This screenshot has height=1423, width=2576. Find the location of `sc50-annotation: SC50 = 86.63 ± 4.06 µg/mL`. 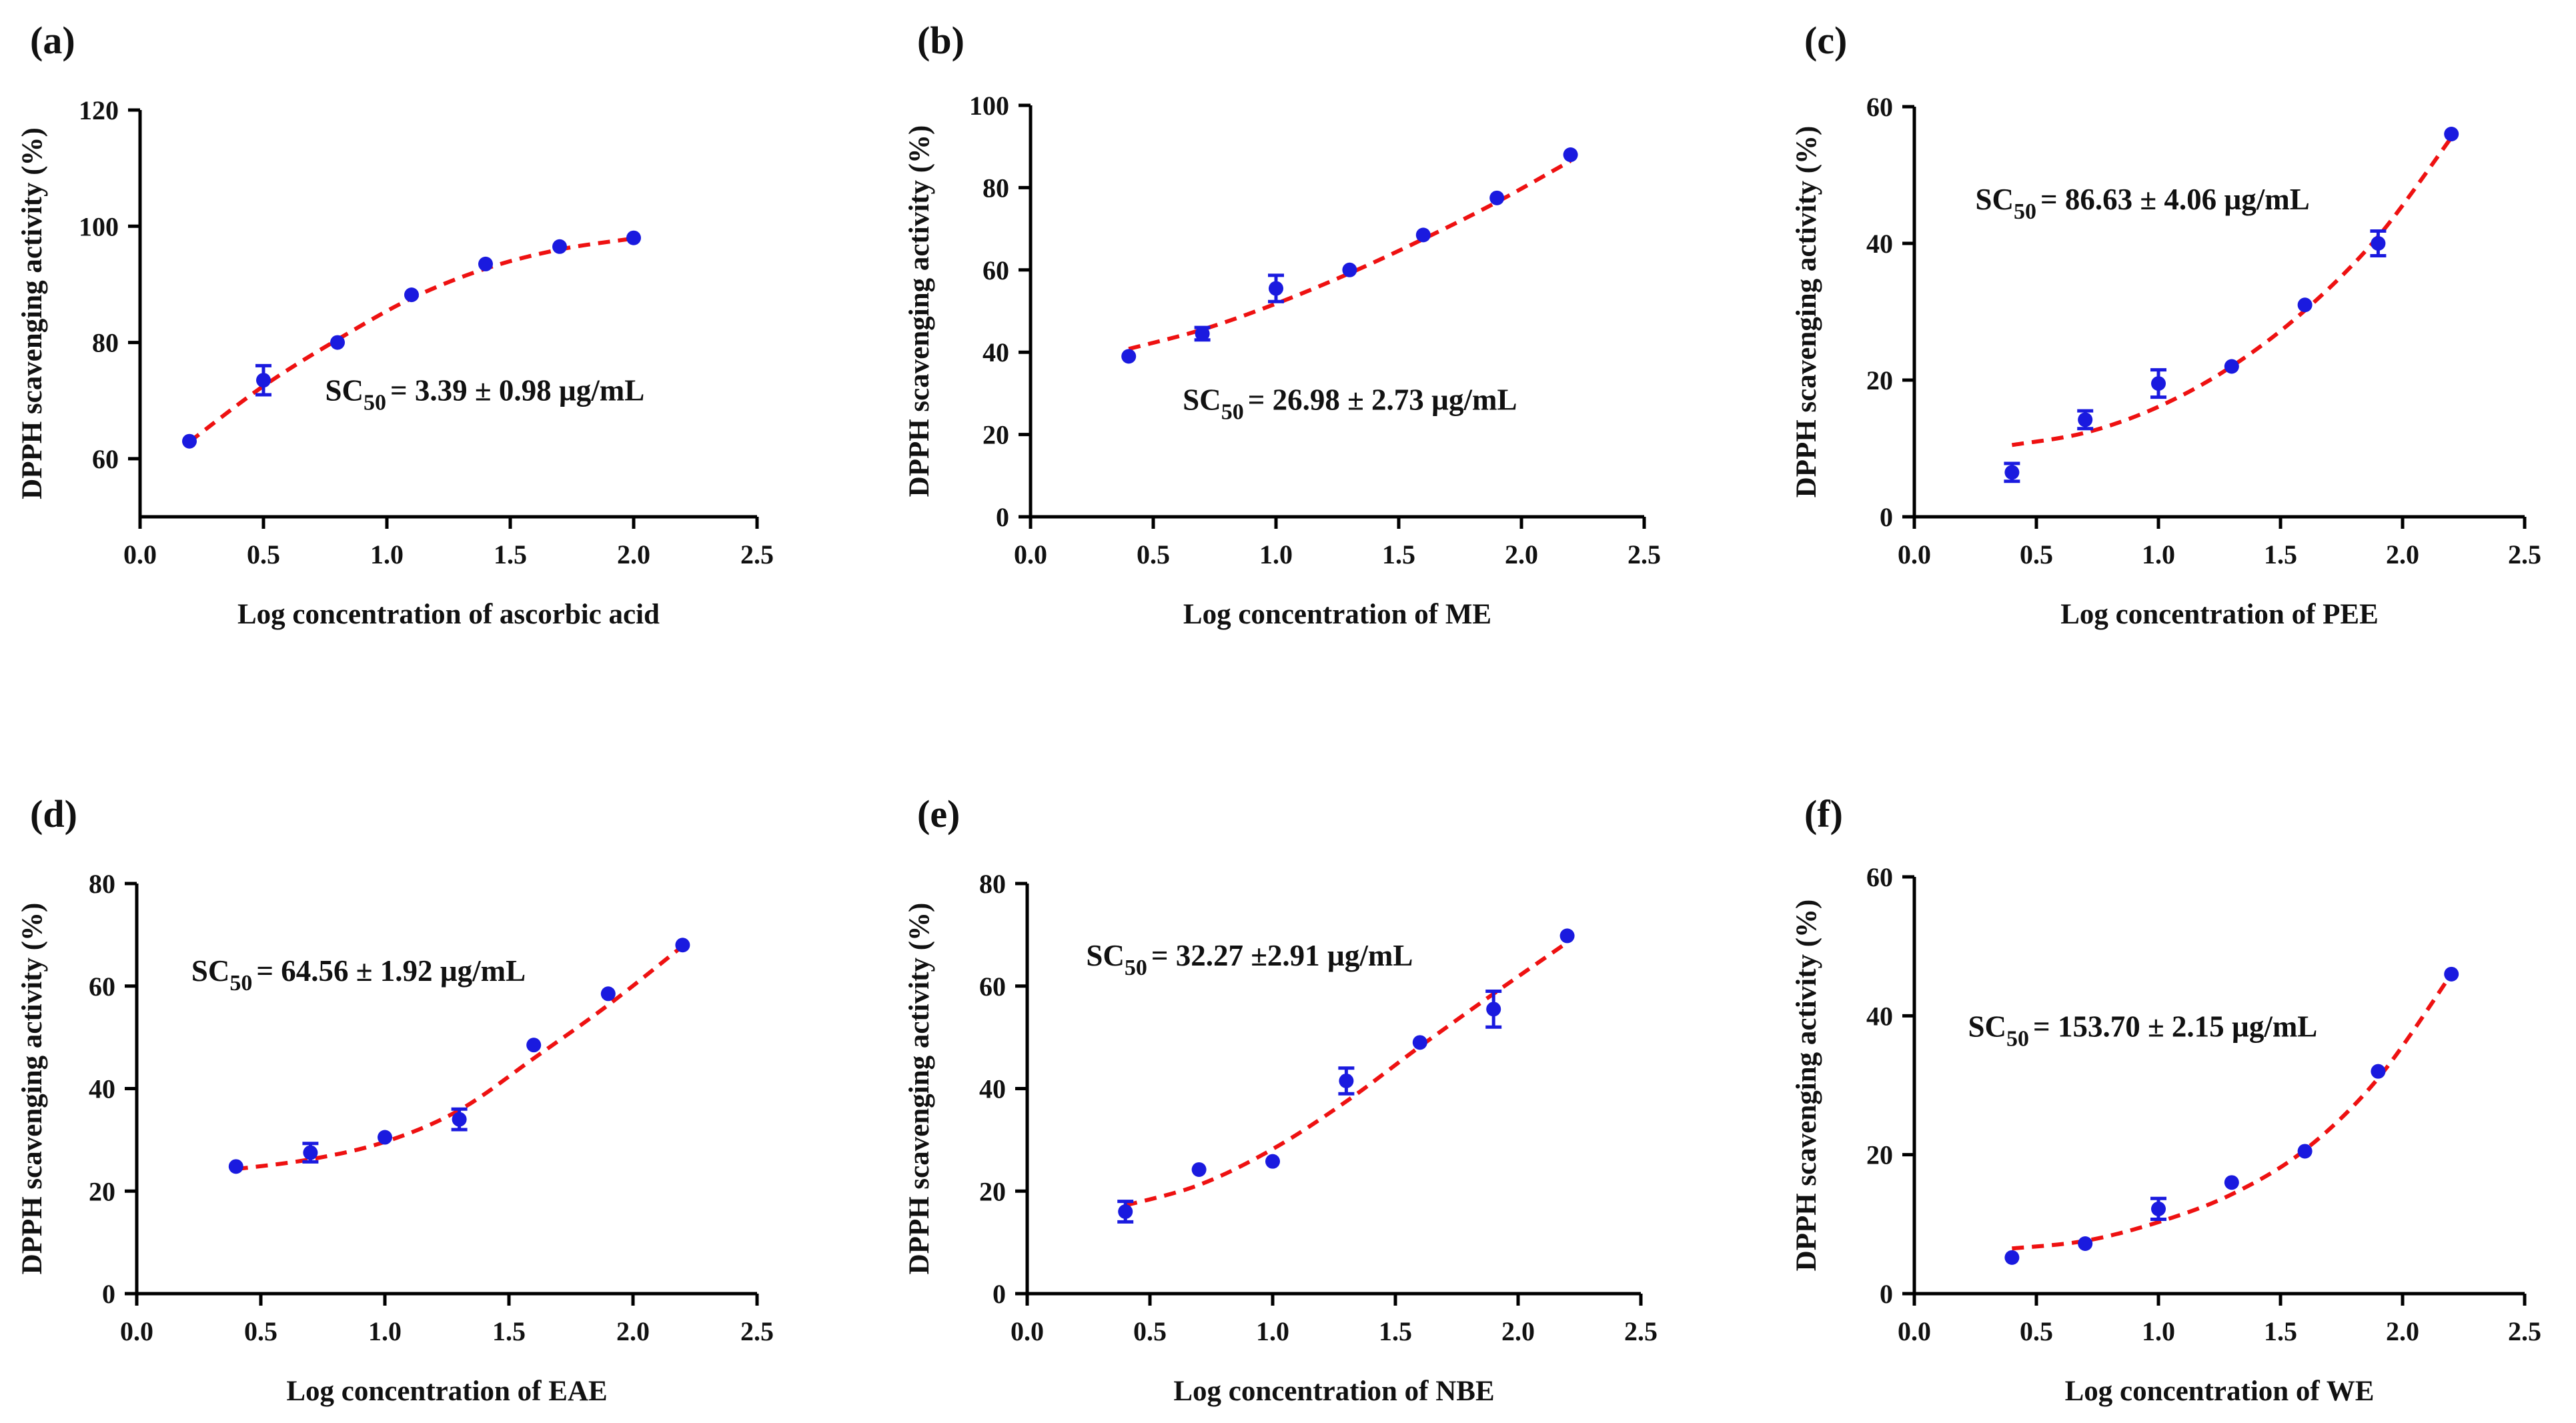

sc50-annotation: SC50 = 86.63 ± 4.06 µg/mL is located at coordinates (2143, 203).